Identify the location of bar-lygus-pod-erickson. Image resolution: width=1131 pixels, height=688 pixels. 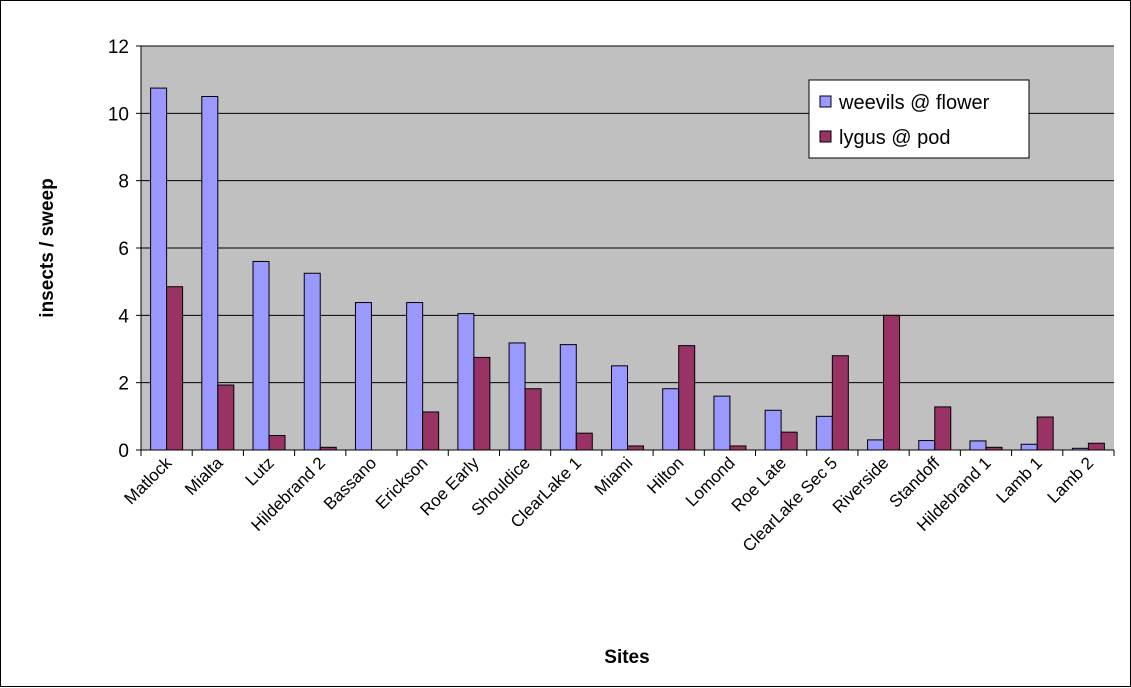
(431, 431).